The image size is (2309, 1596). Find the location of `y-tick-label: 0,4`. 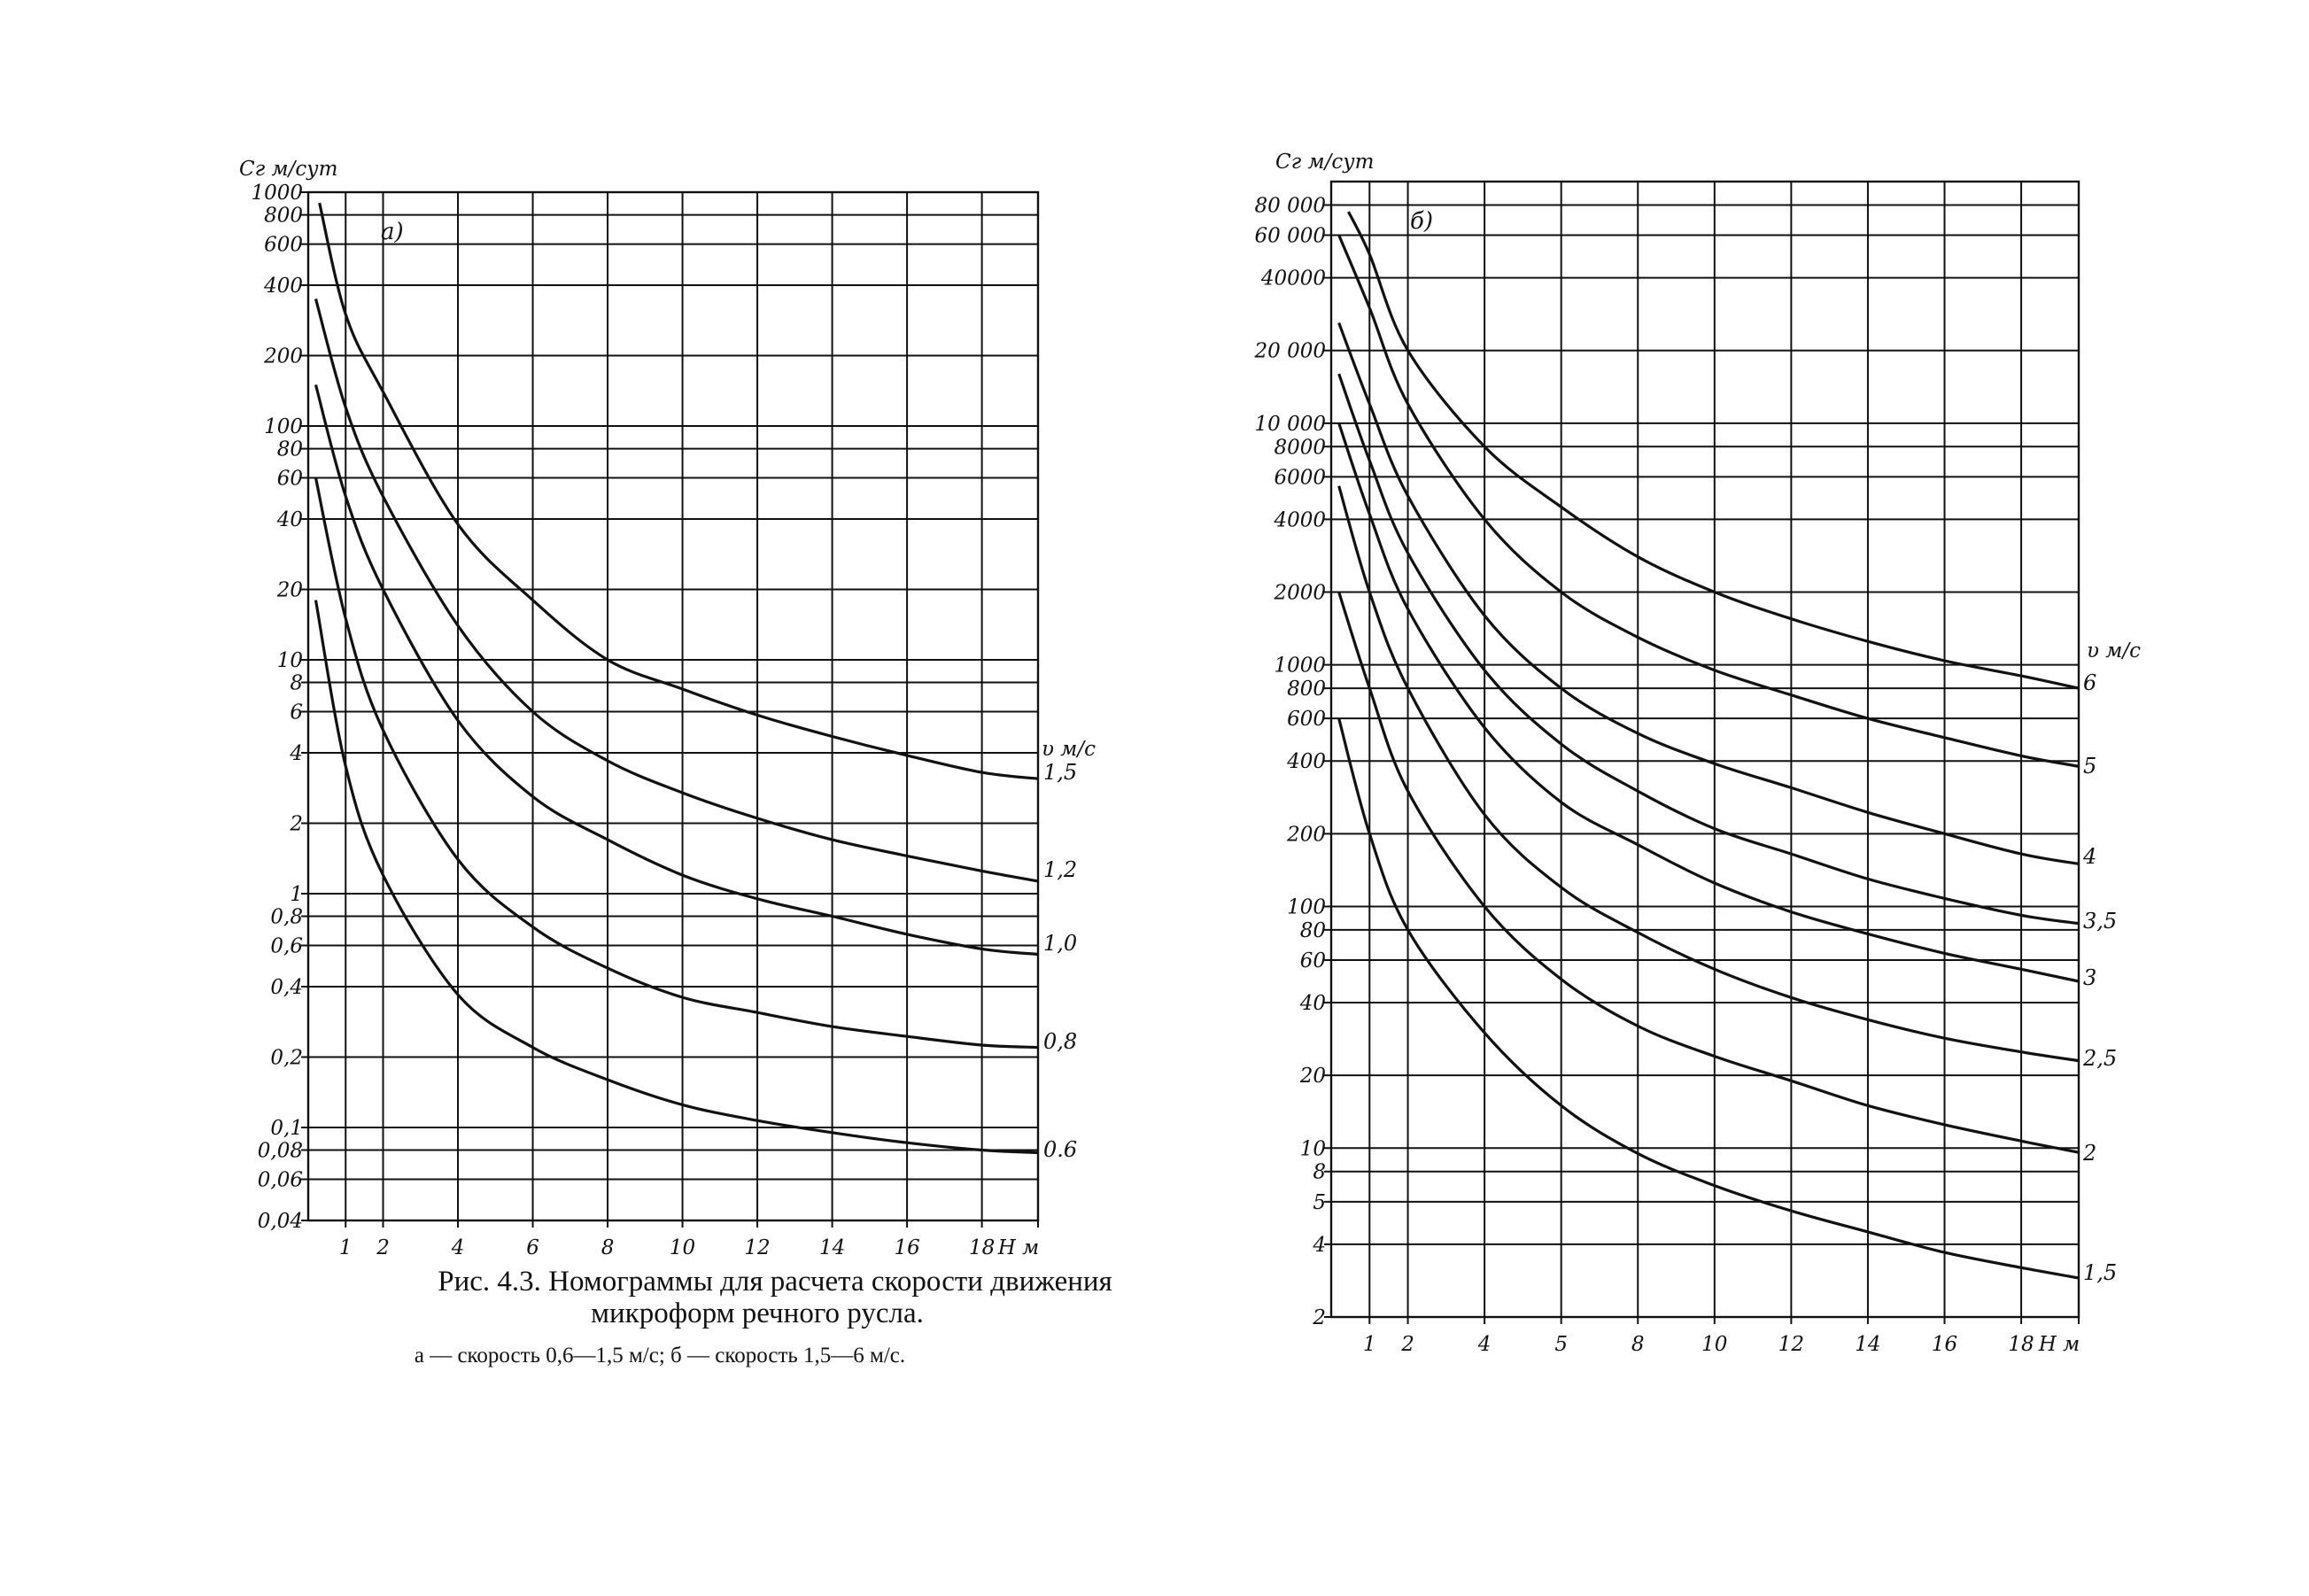

y-tick-label: 0,4 is located at coordinates (286, 987).